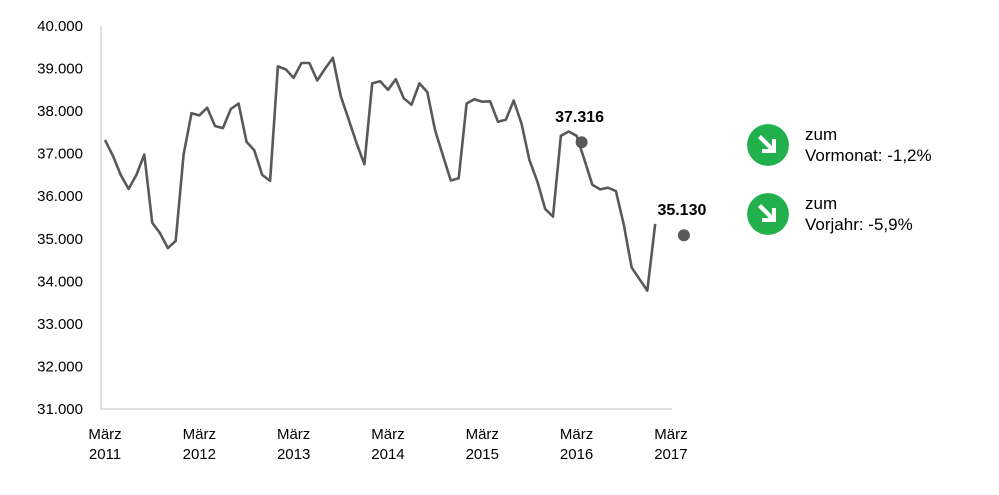 This screenshot has width=999, height=495. What do you see at coordinates (830, 214) in the screenshot?
I see `change-vs-previous-year: zum Vorjahr: -5,9%` at bounding box center [830, 214].